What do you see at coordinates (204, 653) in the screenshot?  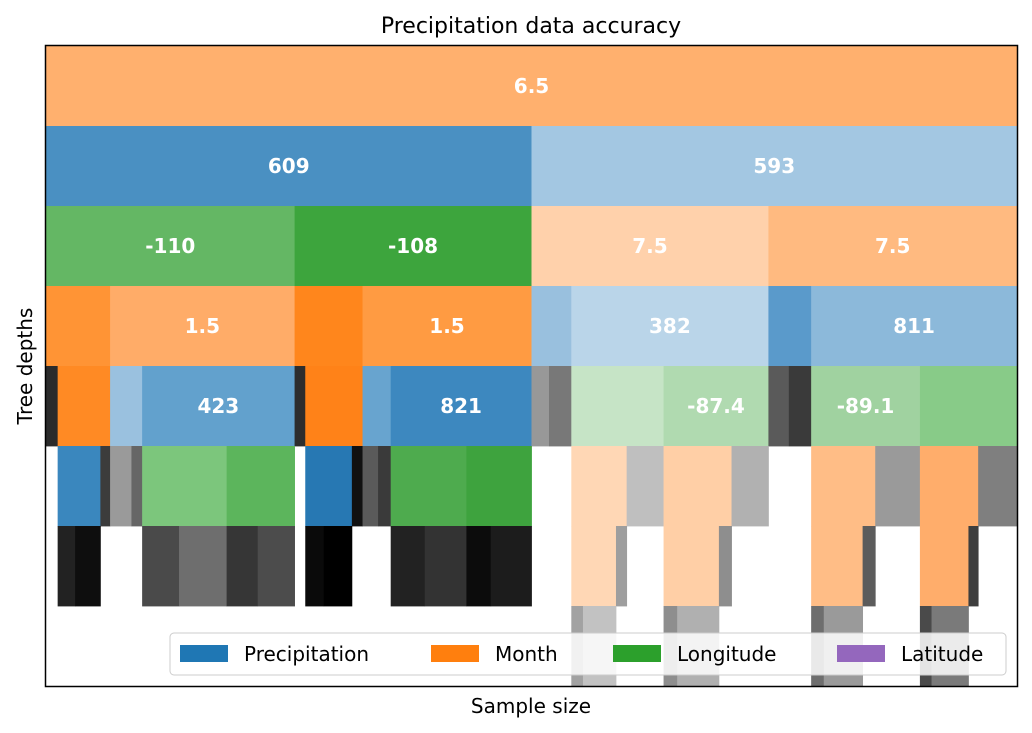 I see `legend-swatch-precipitation` at bounding box center [204, 653].